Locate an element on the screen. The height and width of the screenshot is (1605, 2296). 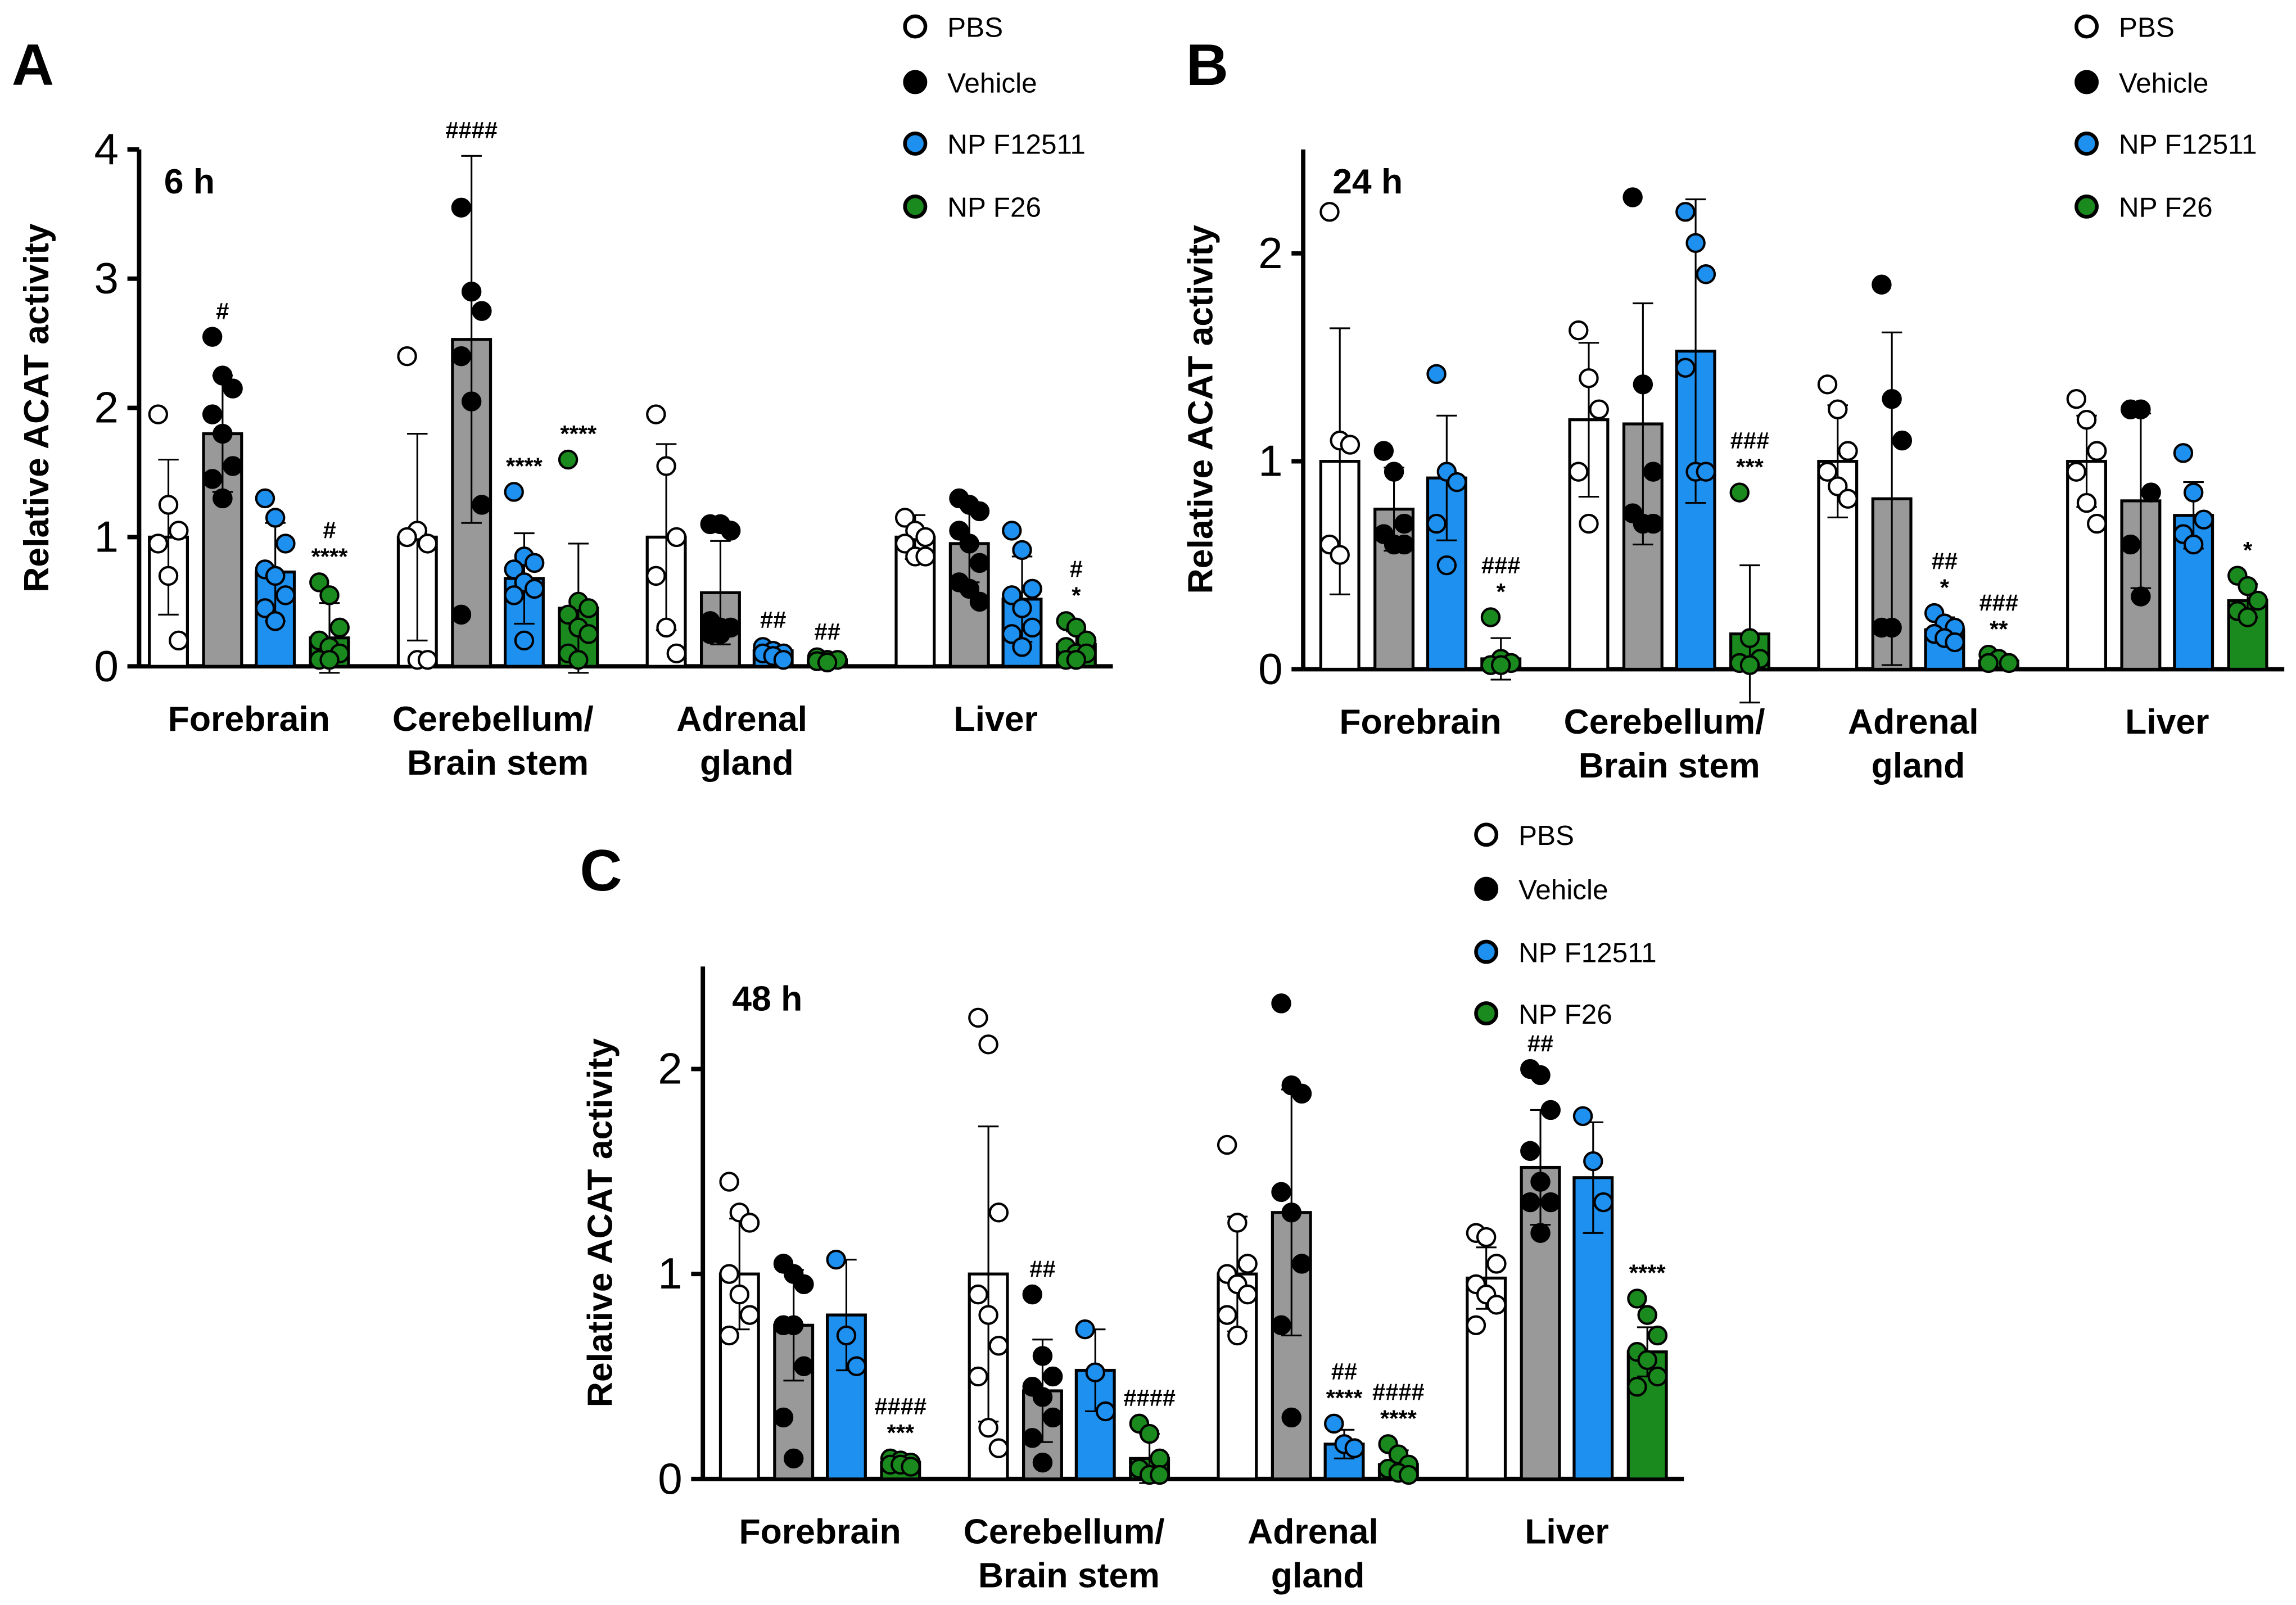
significance: #### is located at coordinates (471, 130).